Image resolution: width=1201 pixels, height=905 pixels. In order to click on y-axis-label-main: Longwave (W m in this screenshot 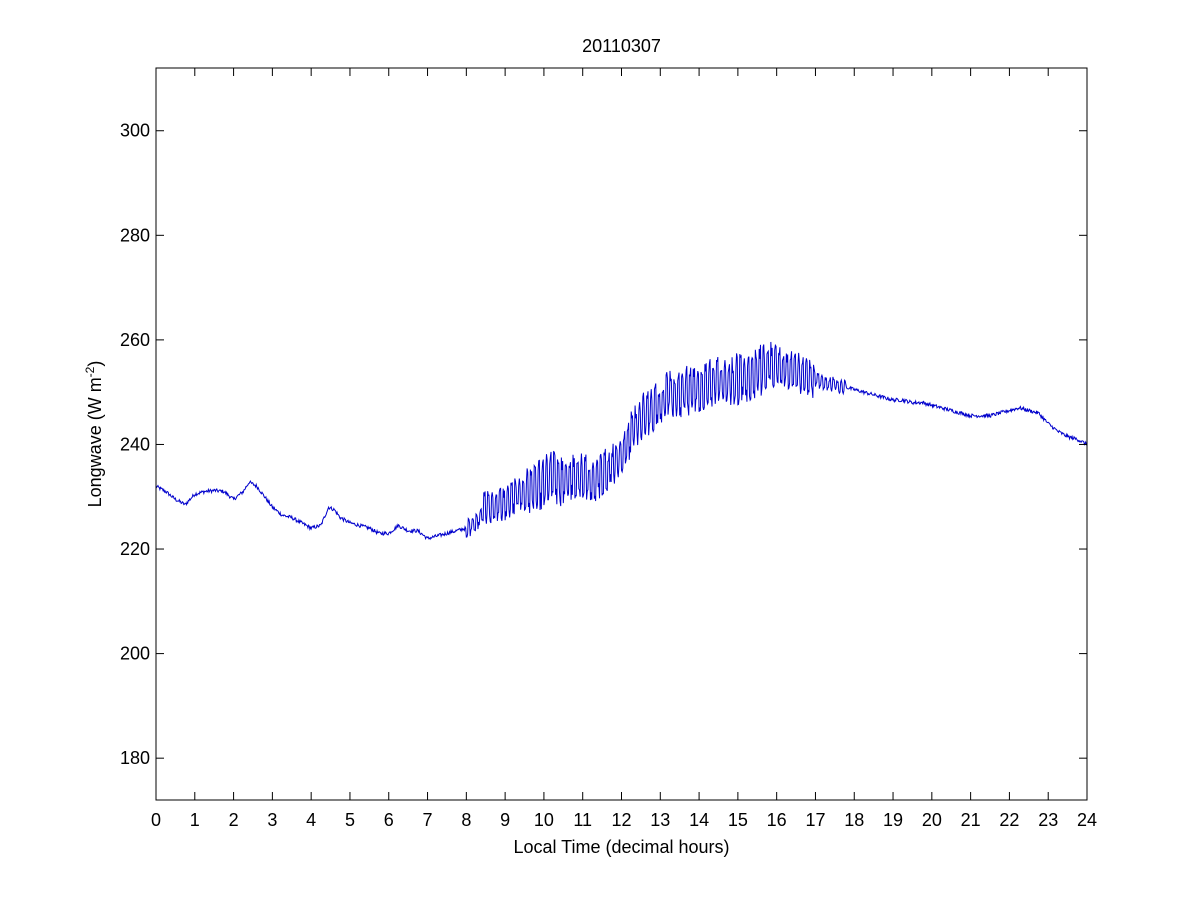, I will do `click(95, 442)`.